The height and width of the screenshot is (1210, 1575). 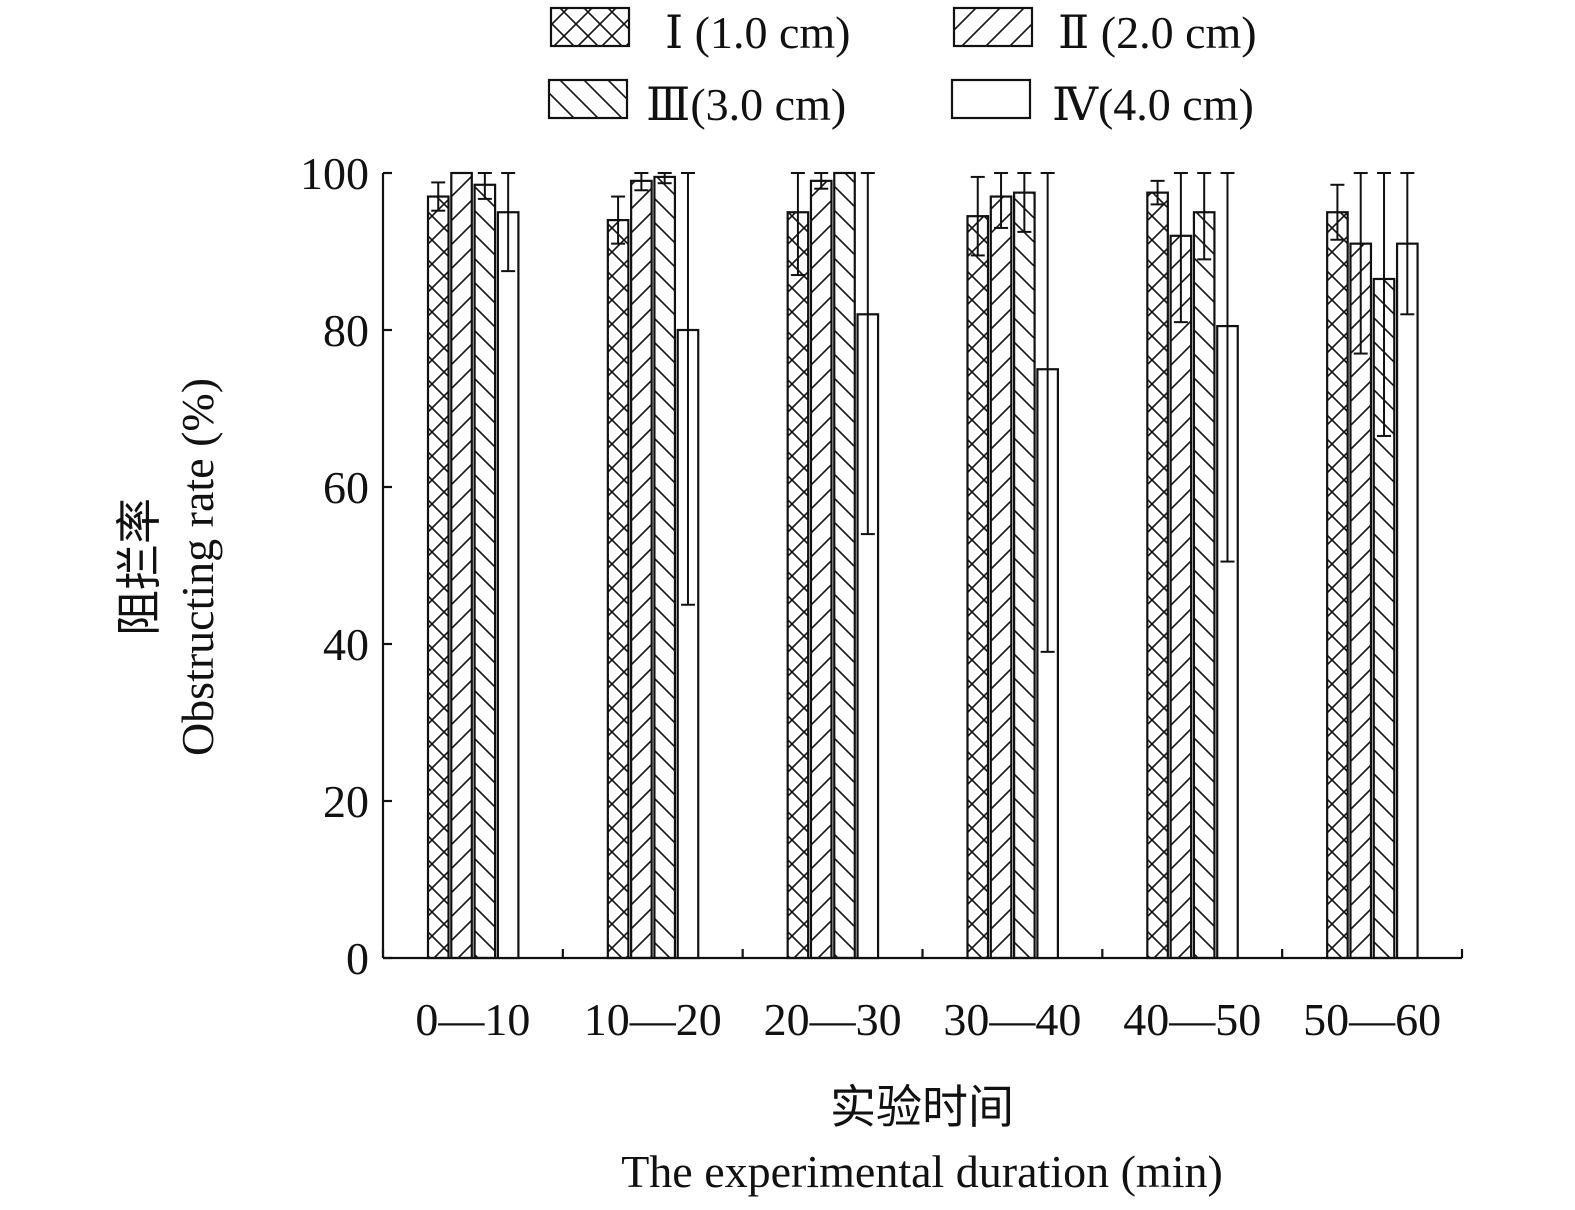 I want to click on y-tick-label: 0, so click(x=357, y=958).